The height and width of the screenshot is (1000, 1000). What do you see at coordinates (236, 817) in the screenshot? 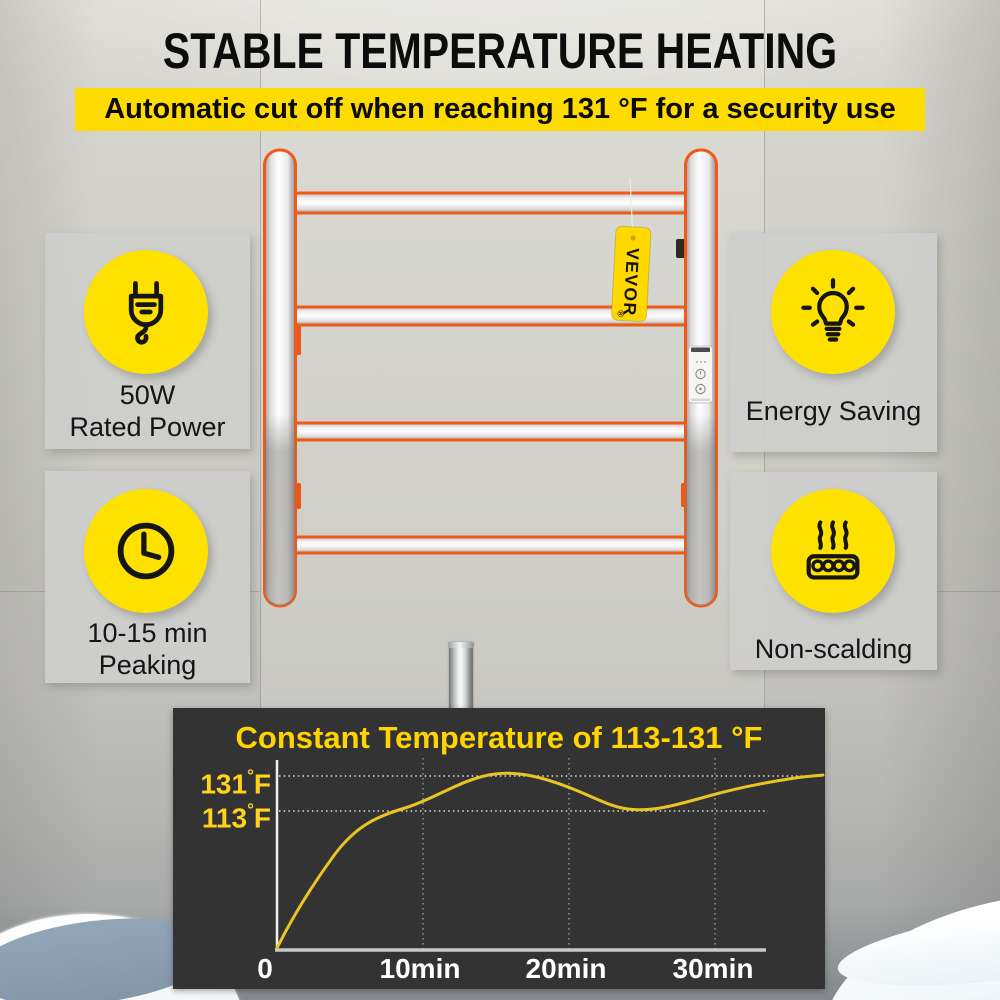
I see `y-axis-label-113: 113°F` at bounding box center [236, 817].